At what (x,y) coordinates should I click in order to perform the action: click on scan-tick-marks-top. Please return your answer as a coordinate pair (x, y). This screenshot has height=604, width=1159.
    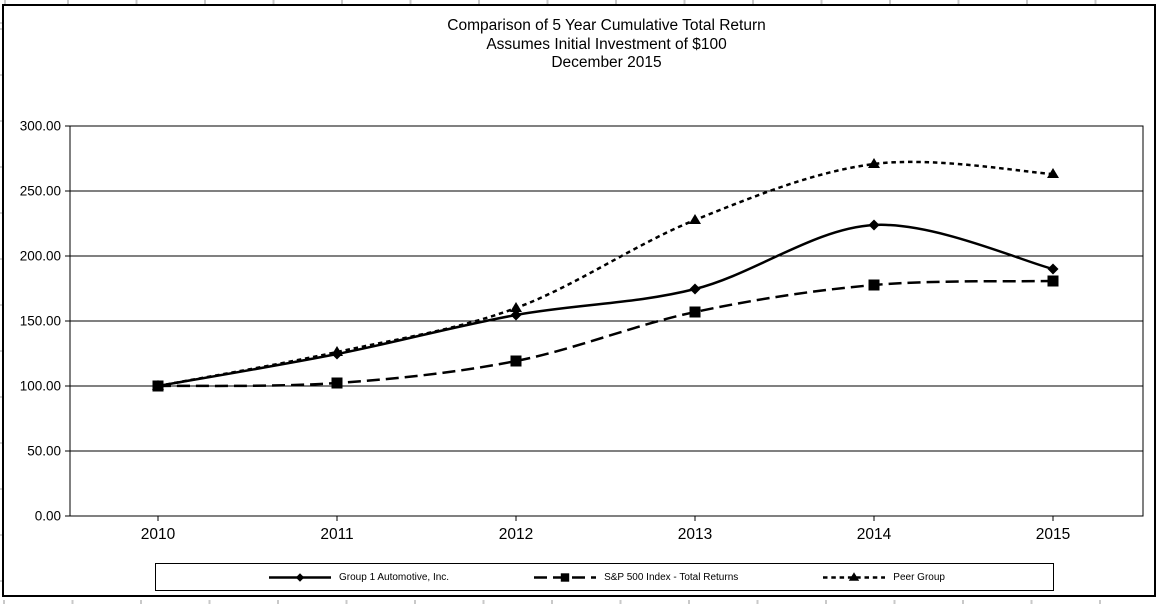
    Looking at the image, I should click on (579, 2).